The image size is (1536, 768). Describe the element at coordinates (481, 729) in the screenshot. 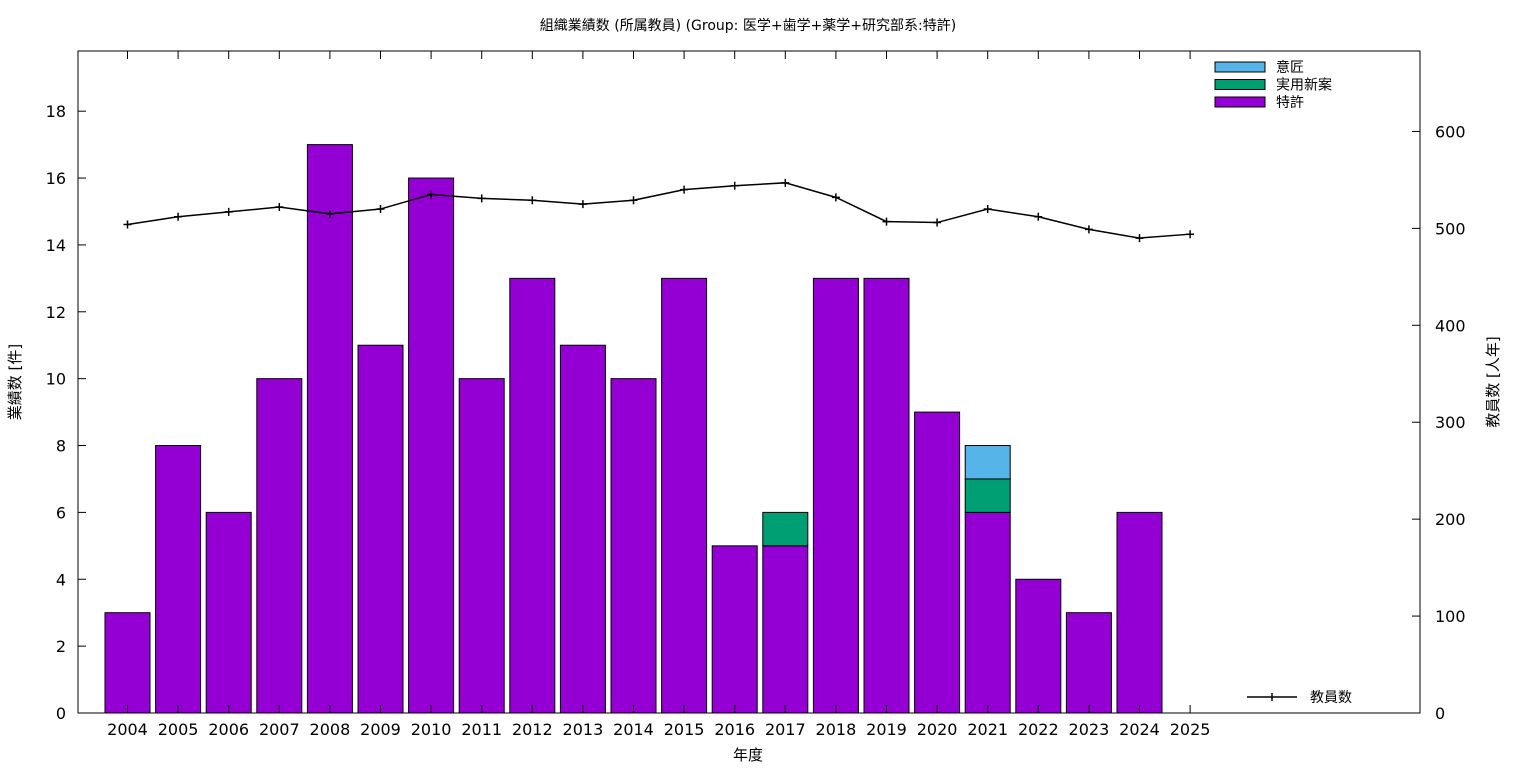

I see `x-tick-label-2011: 2011` at that location.